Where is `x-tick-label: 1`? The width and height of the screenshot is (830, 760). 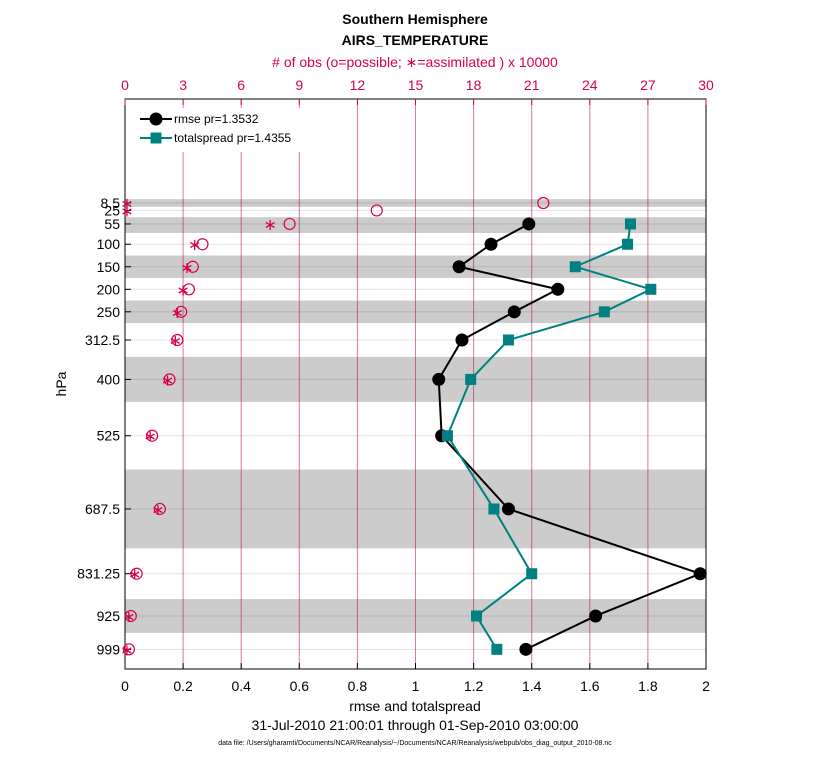 x-tick-label: 1 is located at coordinates (416, 686).